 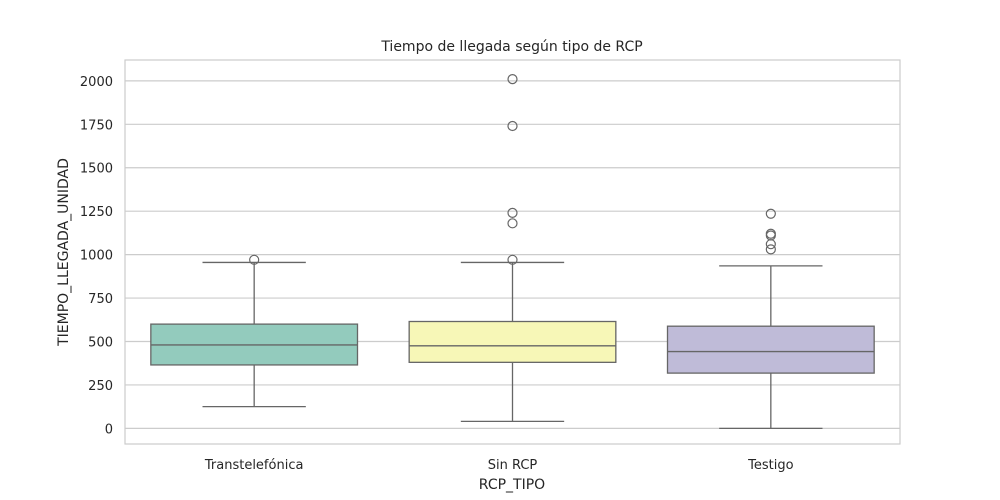 I want to click on y-tick-label: 1500, so click(x=96, y=169).